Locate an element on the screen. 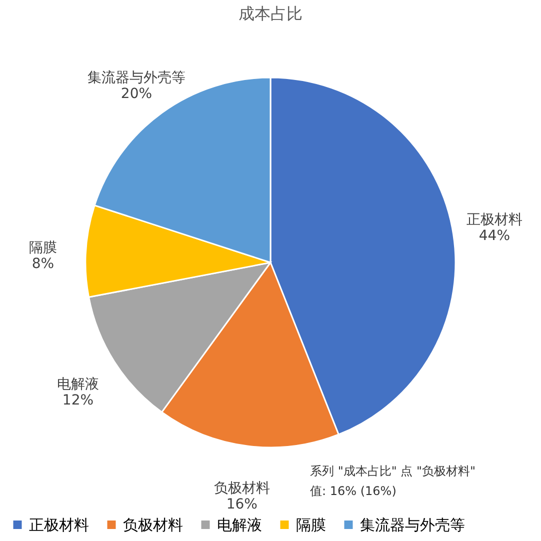 The image size is (541, 541). slice-label: 正极材料 is located at coordinates (494, 220).